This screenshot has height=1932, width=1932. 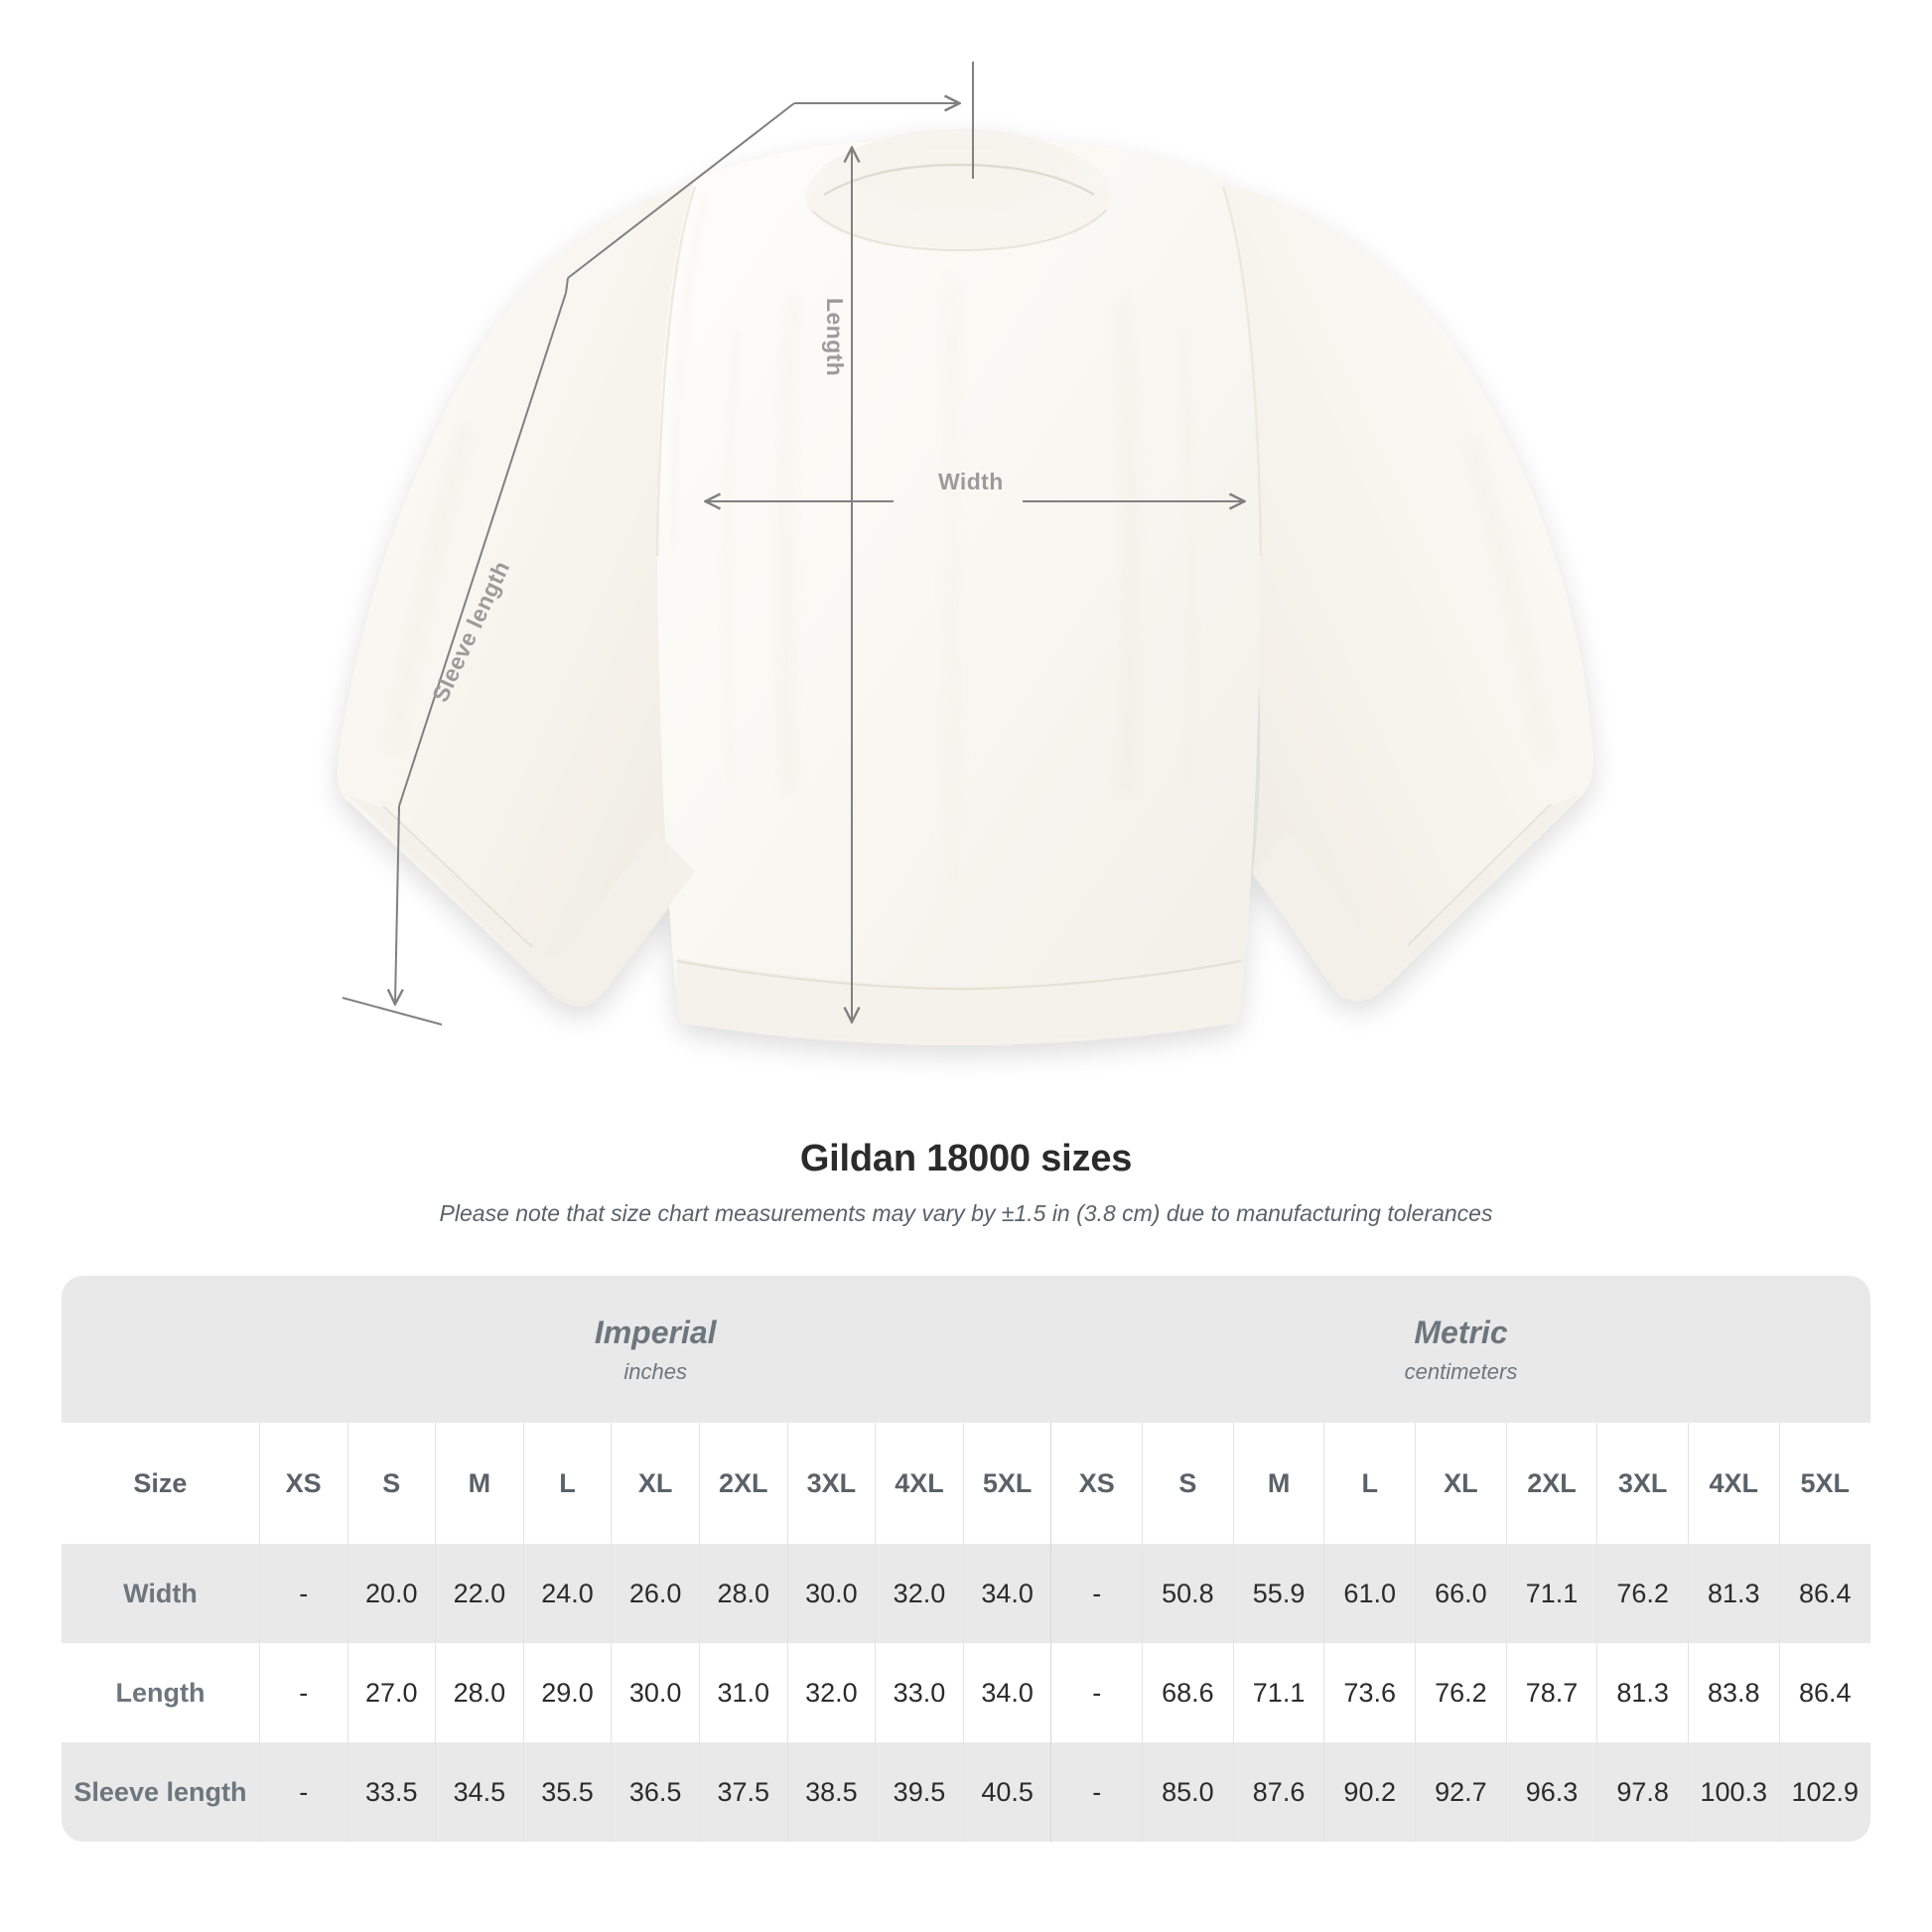 What do you see at coordinates (1369, 1483) in the screenshot?
I see `size-header-metric-l: L` at bounding box center [1369, 1483].